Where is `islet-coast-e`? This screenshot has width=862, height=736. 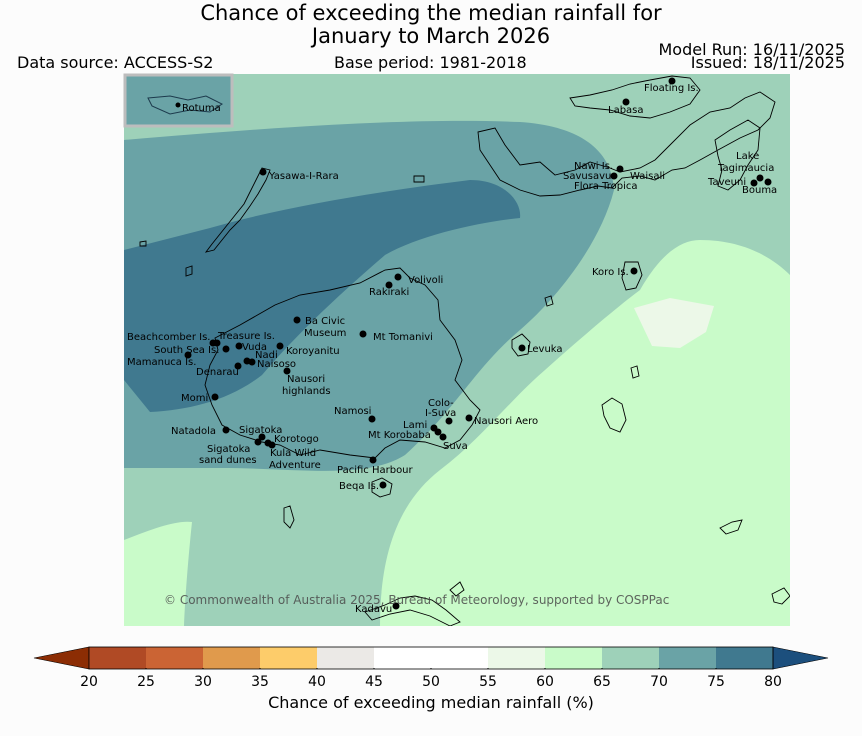
islet-coast-e is located at coordinates (549, 301).